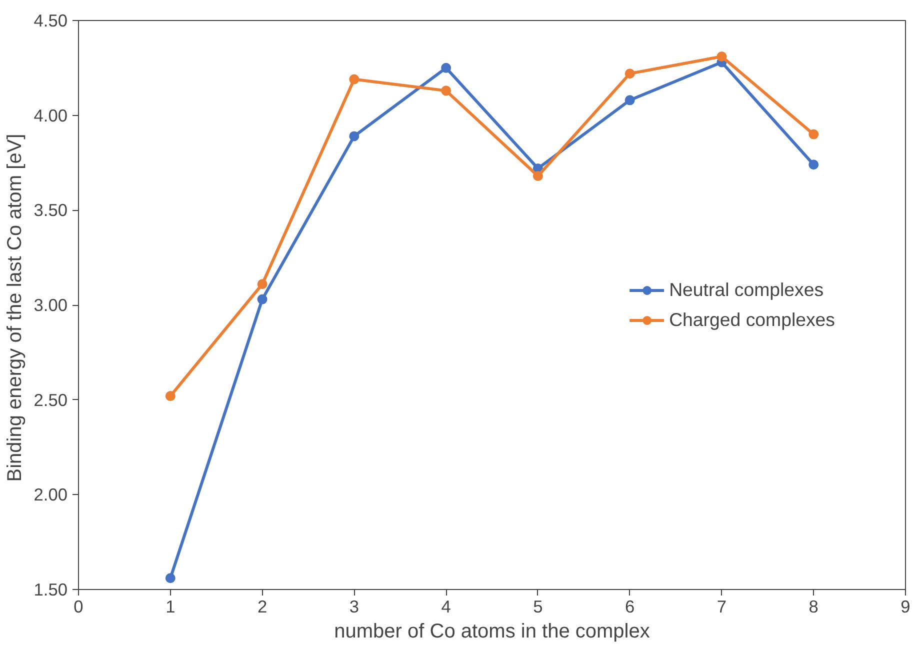 This screenshot has width=922, height=649. What do you see at coordinates (51, 20) in the screenshot?
I see `y-tick-label: 4.50` at bounding box center [51, 20].